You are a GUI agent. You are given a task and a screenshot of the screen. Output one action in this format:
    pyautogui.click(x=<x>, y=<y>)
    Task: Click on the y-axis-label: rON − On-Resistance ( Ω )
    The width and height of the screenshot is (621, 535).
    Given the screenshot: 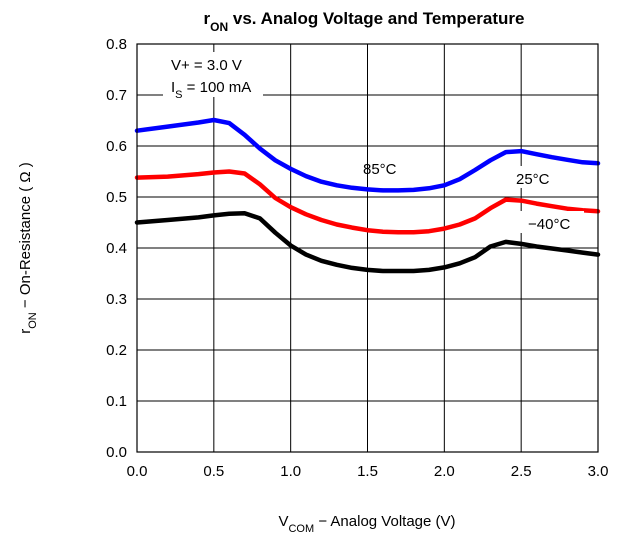 What is the action you would take?
    pyautogui.click(x=28, y=248)
    